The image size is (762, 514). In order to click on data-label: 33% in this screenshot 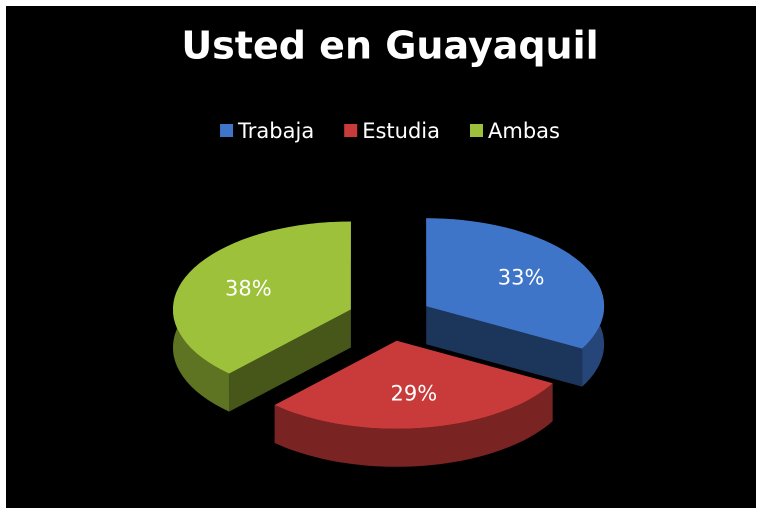, I will do `click(521, 277)`.